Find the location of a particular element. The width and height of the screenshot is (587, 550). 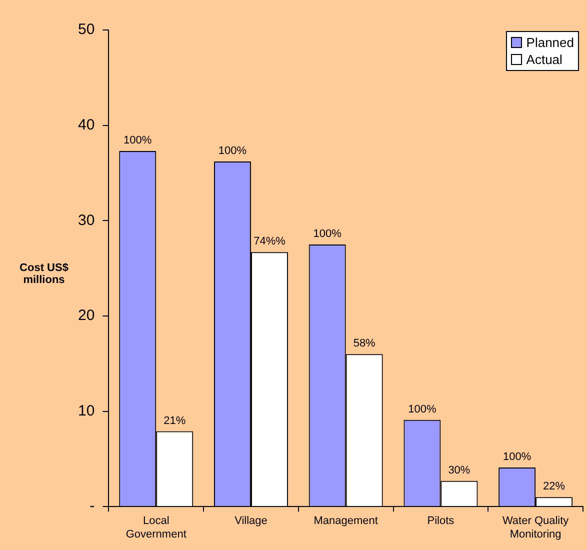

y-tick-label: 40 is located at coordinates (86, 125).